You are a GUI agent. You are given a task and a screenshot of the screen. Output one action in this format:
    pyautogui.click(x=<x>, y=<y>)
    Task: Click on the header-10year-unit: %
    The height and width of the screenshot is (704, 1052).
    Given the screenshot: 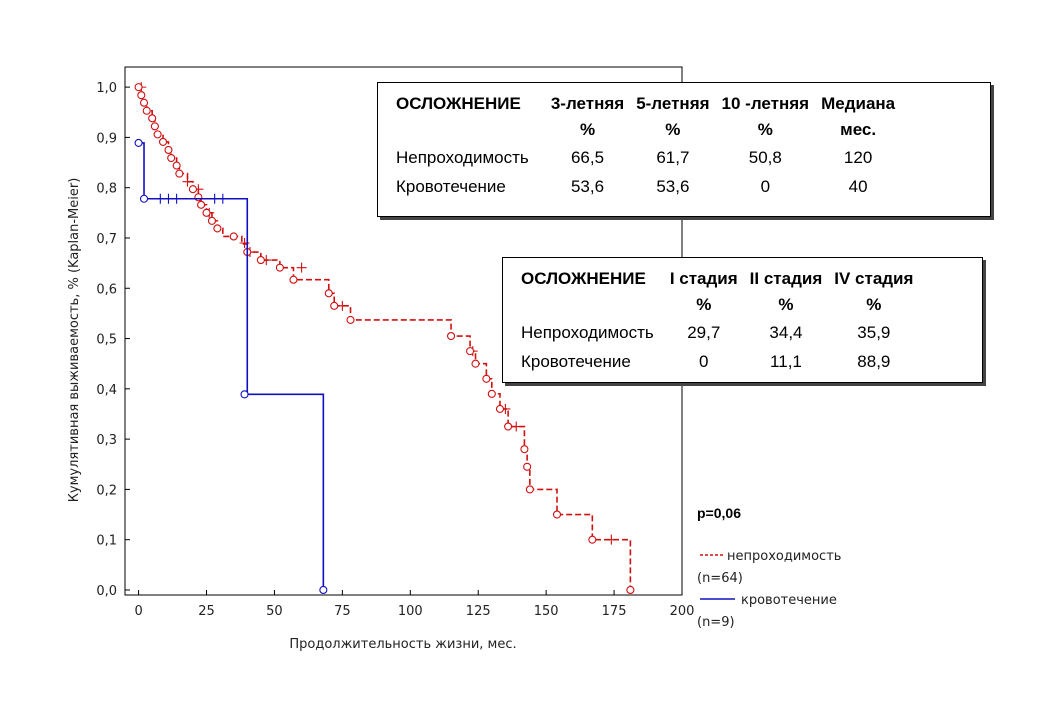 What is the action you would take?
    pyautogui.click(x=765, y=129)
    